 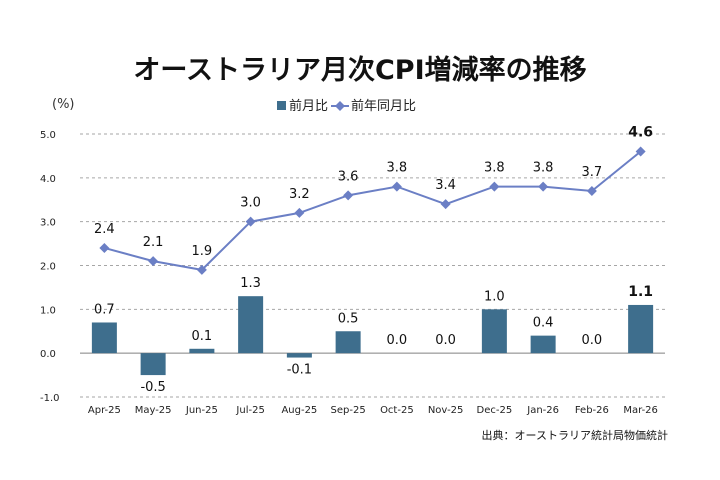 What do you see at coordinates (640, 410) in the screenshot?
I see `x-tick-label: Mar-26` at bounding box center [640, 410].